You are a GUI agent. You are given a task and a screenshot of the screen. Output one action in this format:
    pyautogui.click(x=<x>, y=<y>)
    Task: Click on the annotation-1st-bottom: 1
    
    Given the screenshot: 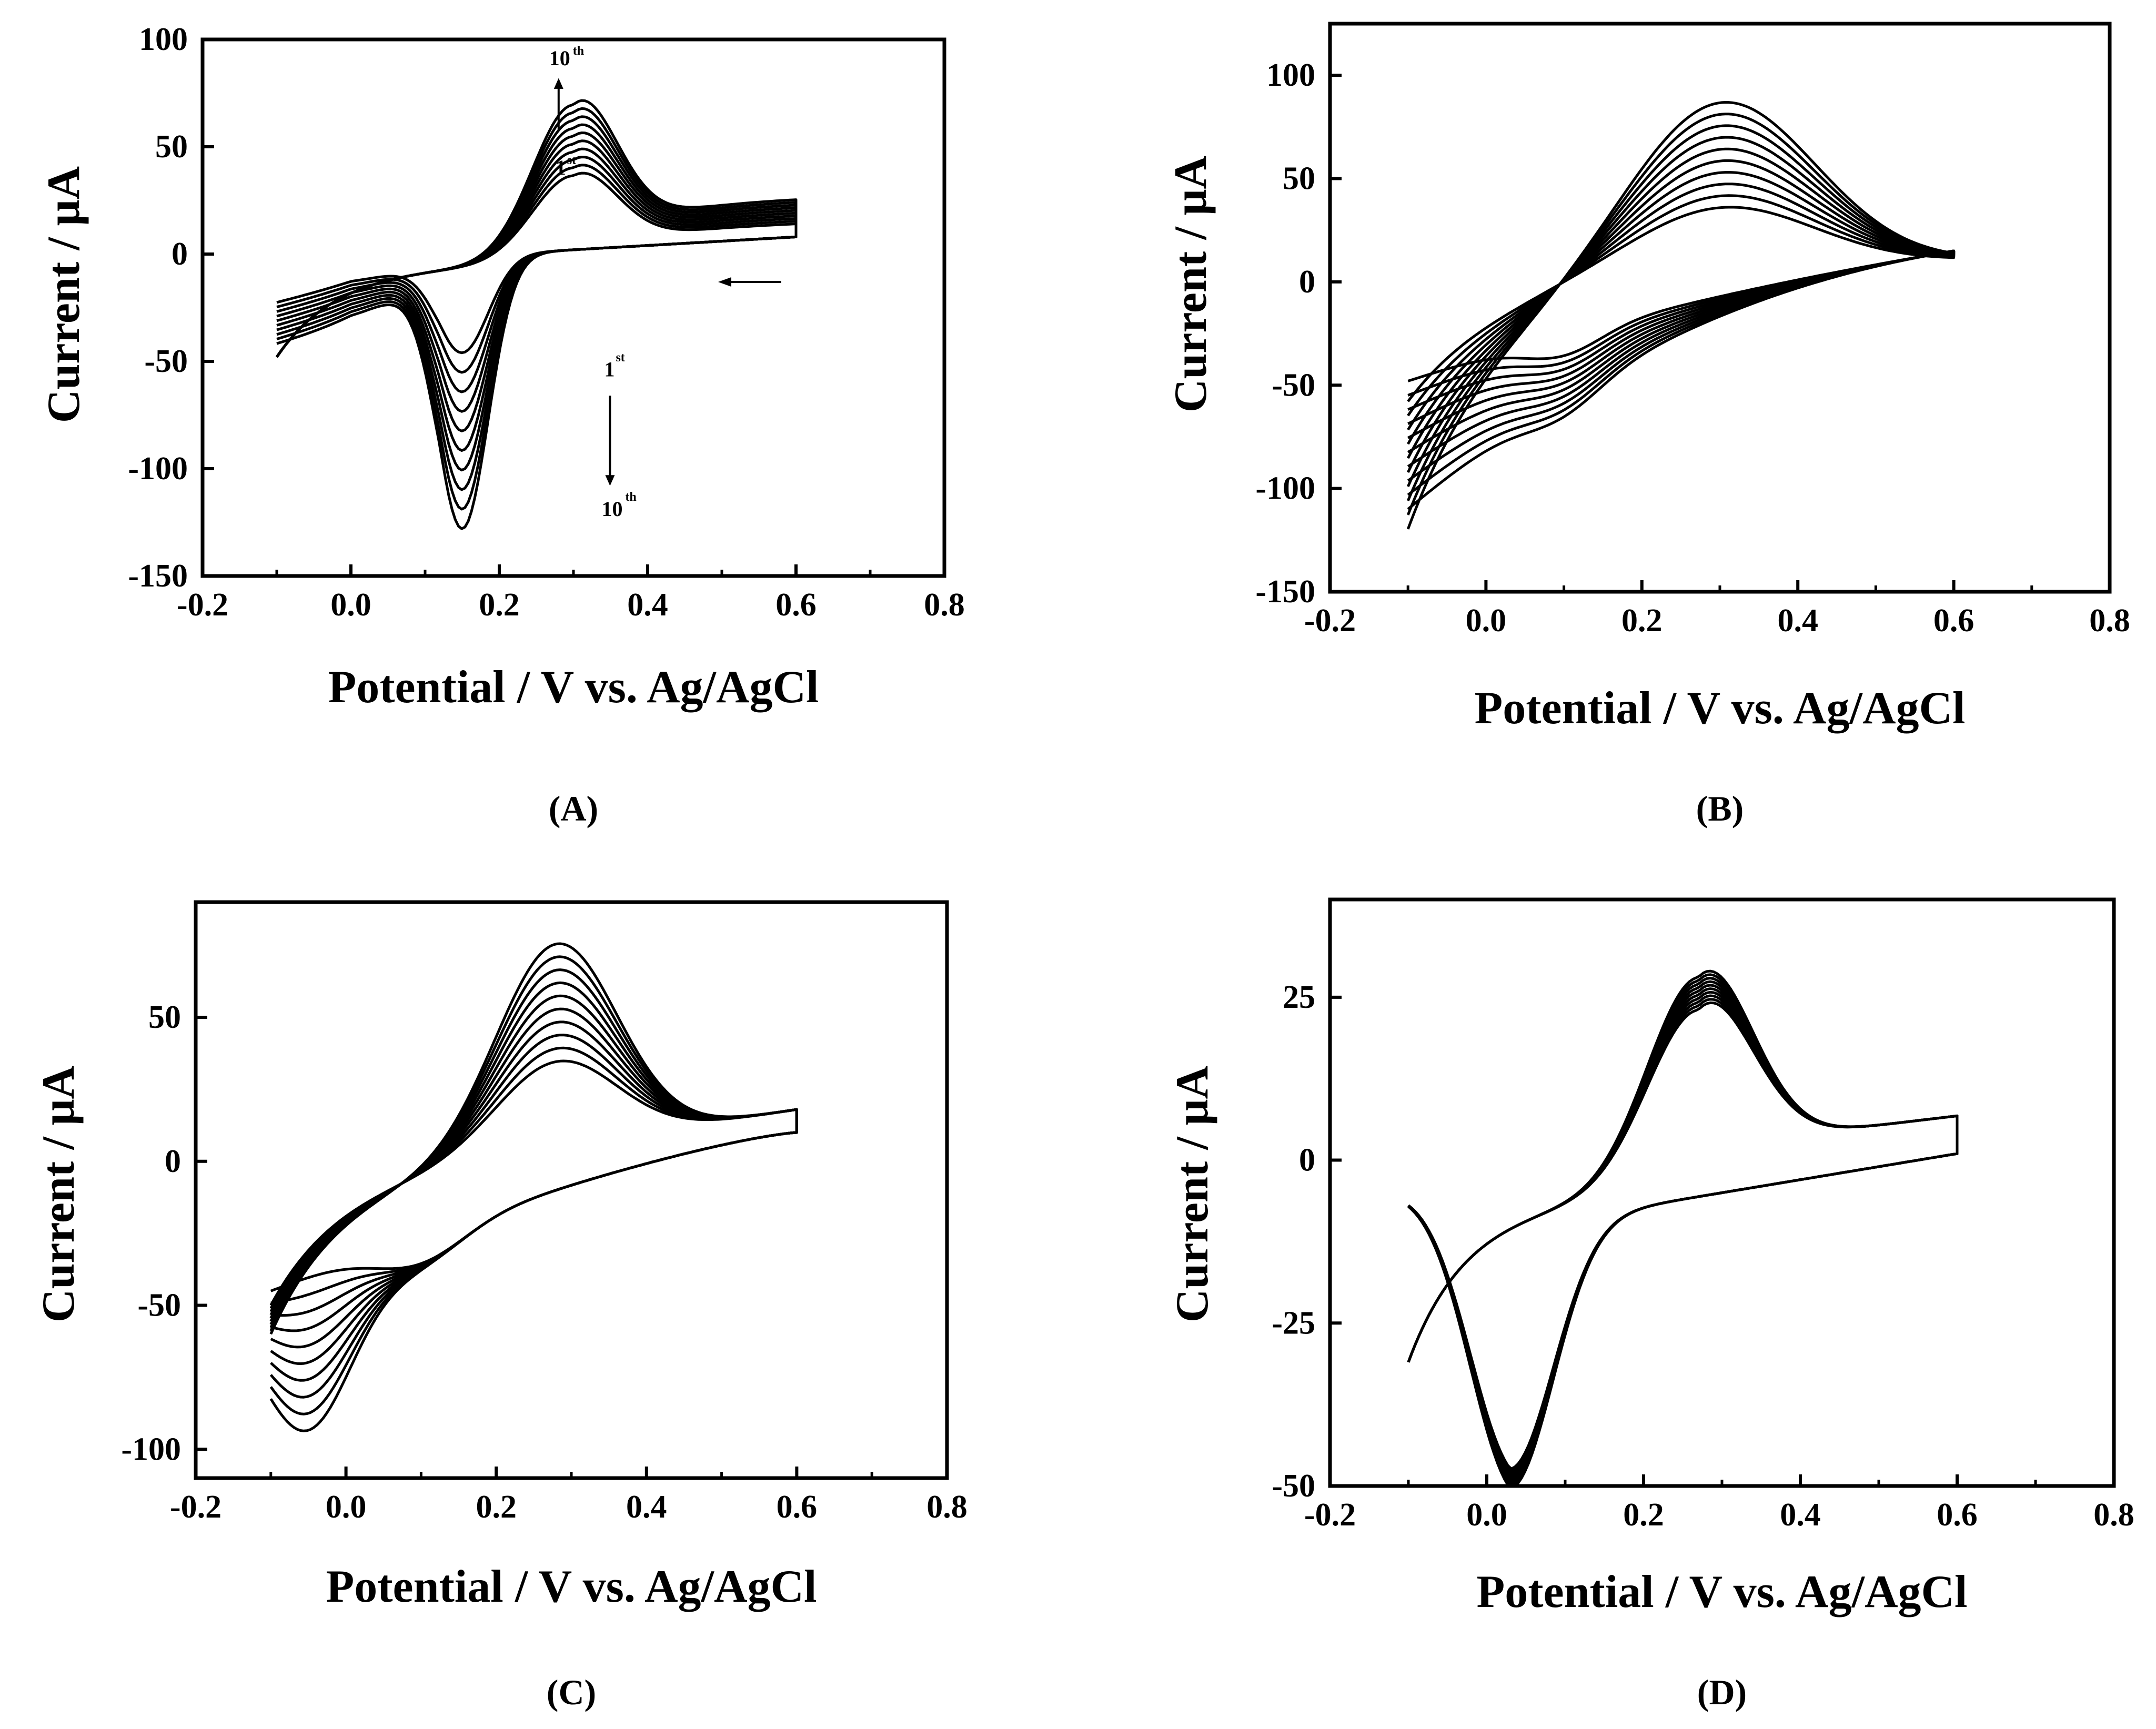 What is the action you would take?
    pyautogui.click(x=609, y=369)
    